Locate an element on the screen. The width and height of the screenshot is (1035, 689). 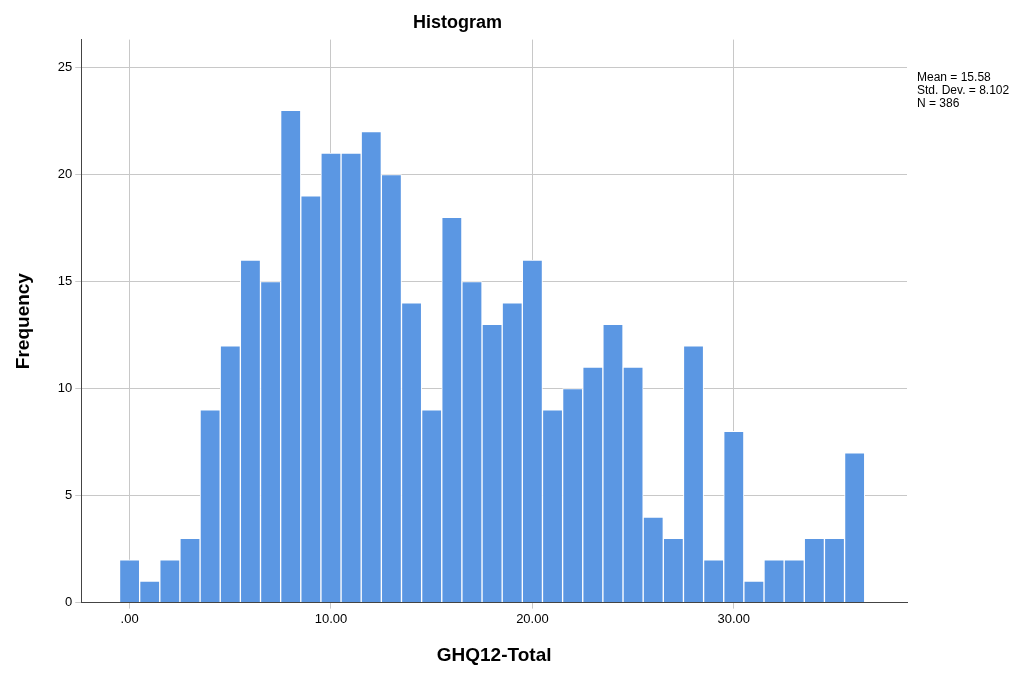
y-tick-label: 5 is located at coordinates (69, 495).